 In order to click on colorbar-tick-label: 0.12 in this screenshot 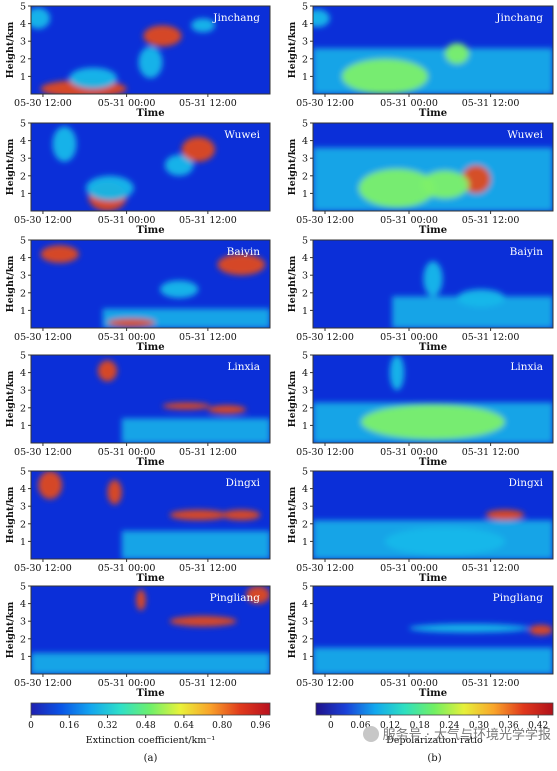, I will do `click(390, 726)`.